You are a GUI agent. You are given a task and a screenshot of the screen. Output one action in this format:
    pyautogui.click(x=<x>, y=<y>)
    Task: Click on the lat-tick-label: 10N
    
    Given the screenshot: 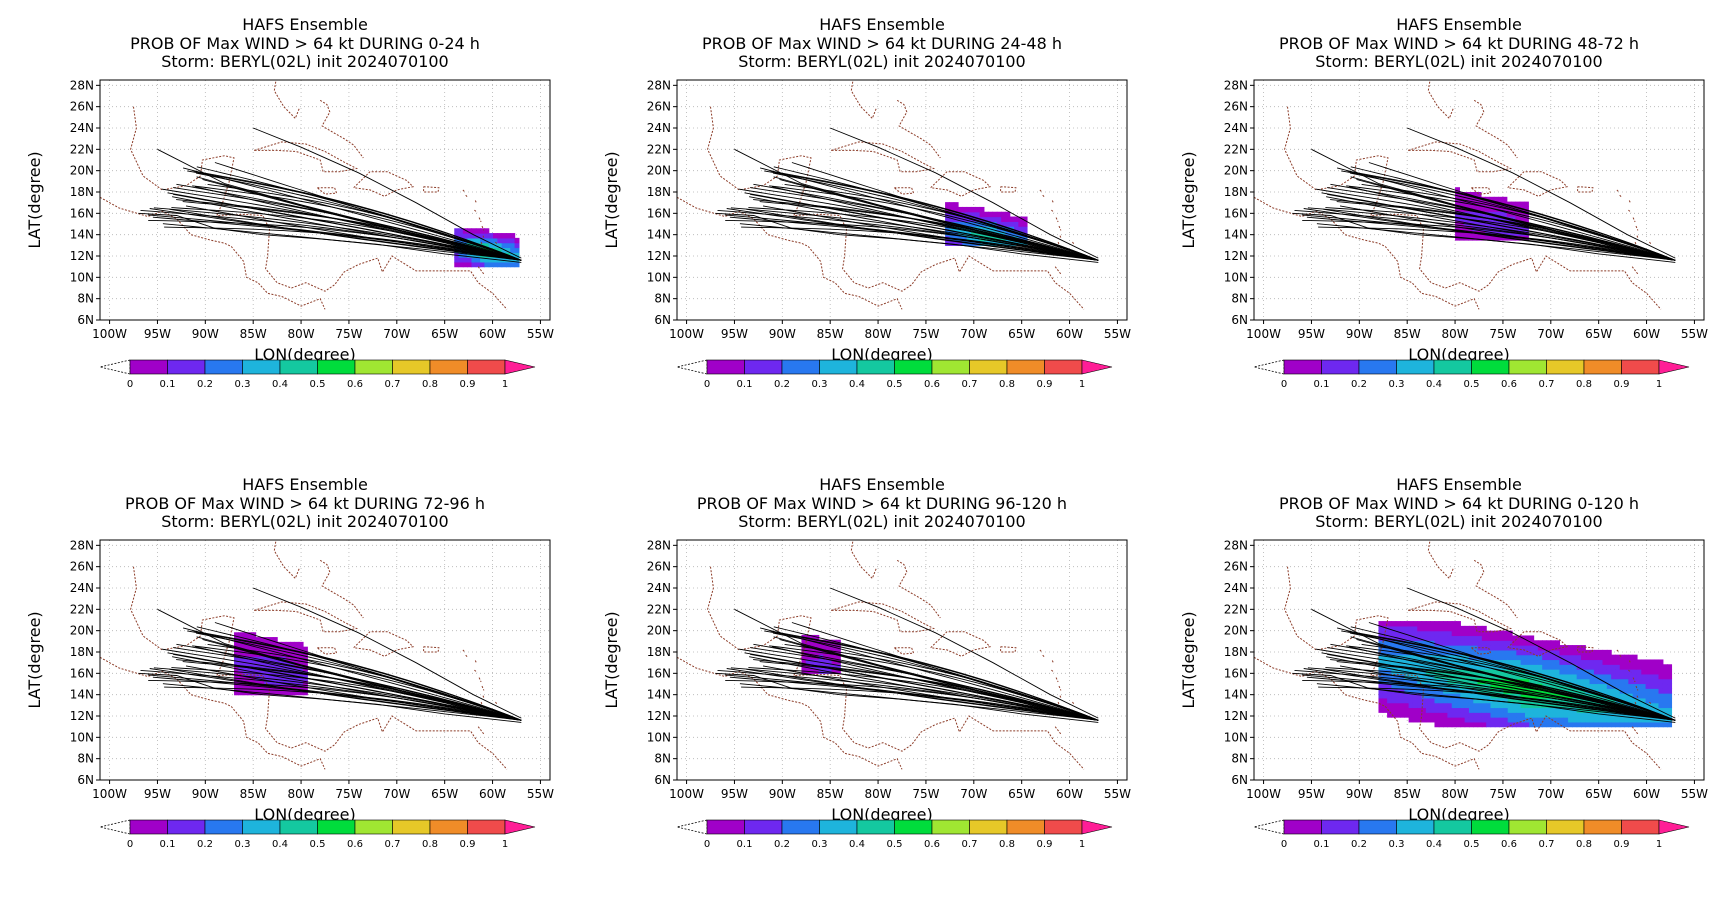 What is the action you would take?
    pyautogui.click(x=82, y=277)
    